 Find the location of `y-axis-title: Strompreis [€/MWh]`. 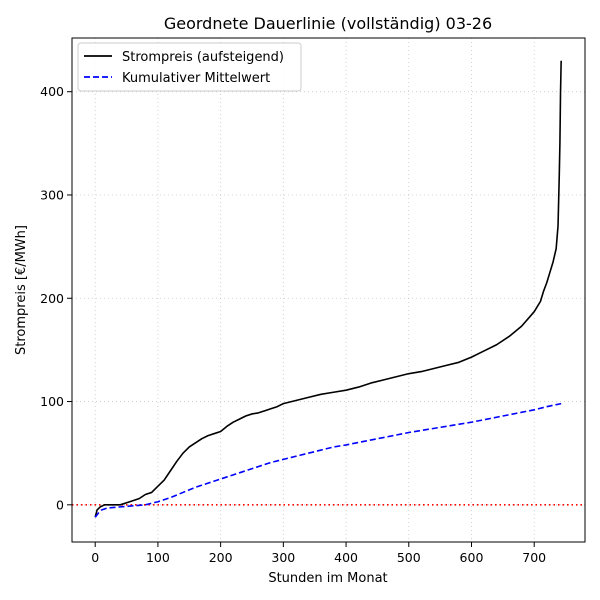

y-axis-title: Strompreis [€/MWh] is located at coordinates (21, 290).